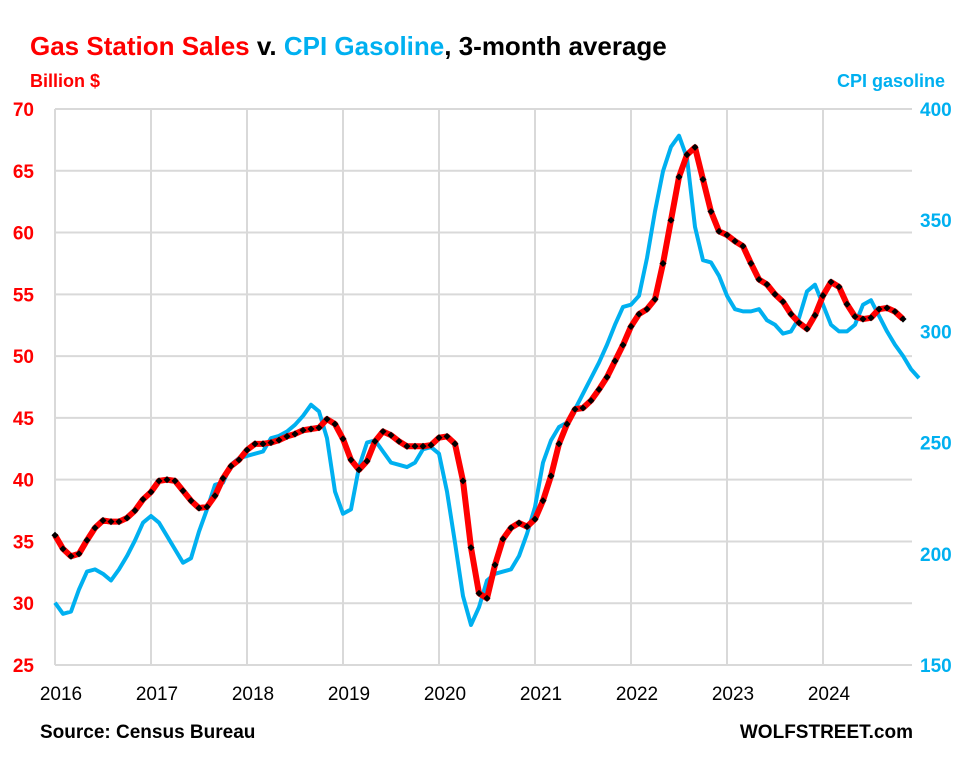 The height and width of the screenshot is (762, 975). Describe the element at coordinates (65, 81) in the screenshot. I see `left-axis-title: Billion $` at that location.